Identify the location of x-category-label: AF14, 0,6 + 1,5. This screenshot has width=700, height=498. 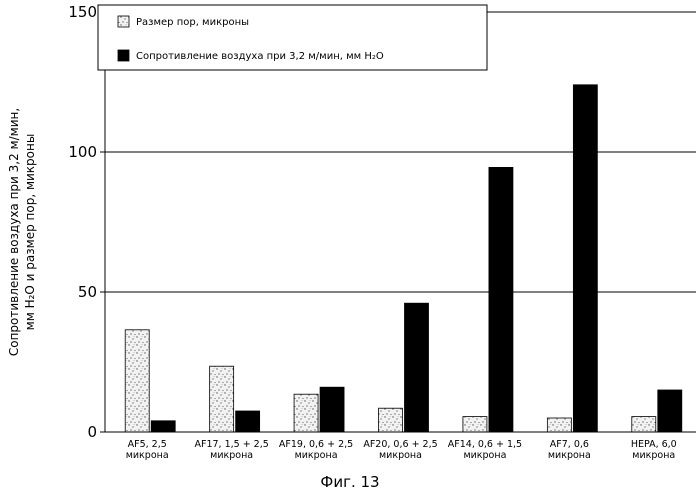
(485, 444).